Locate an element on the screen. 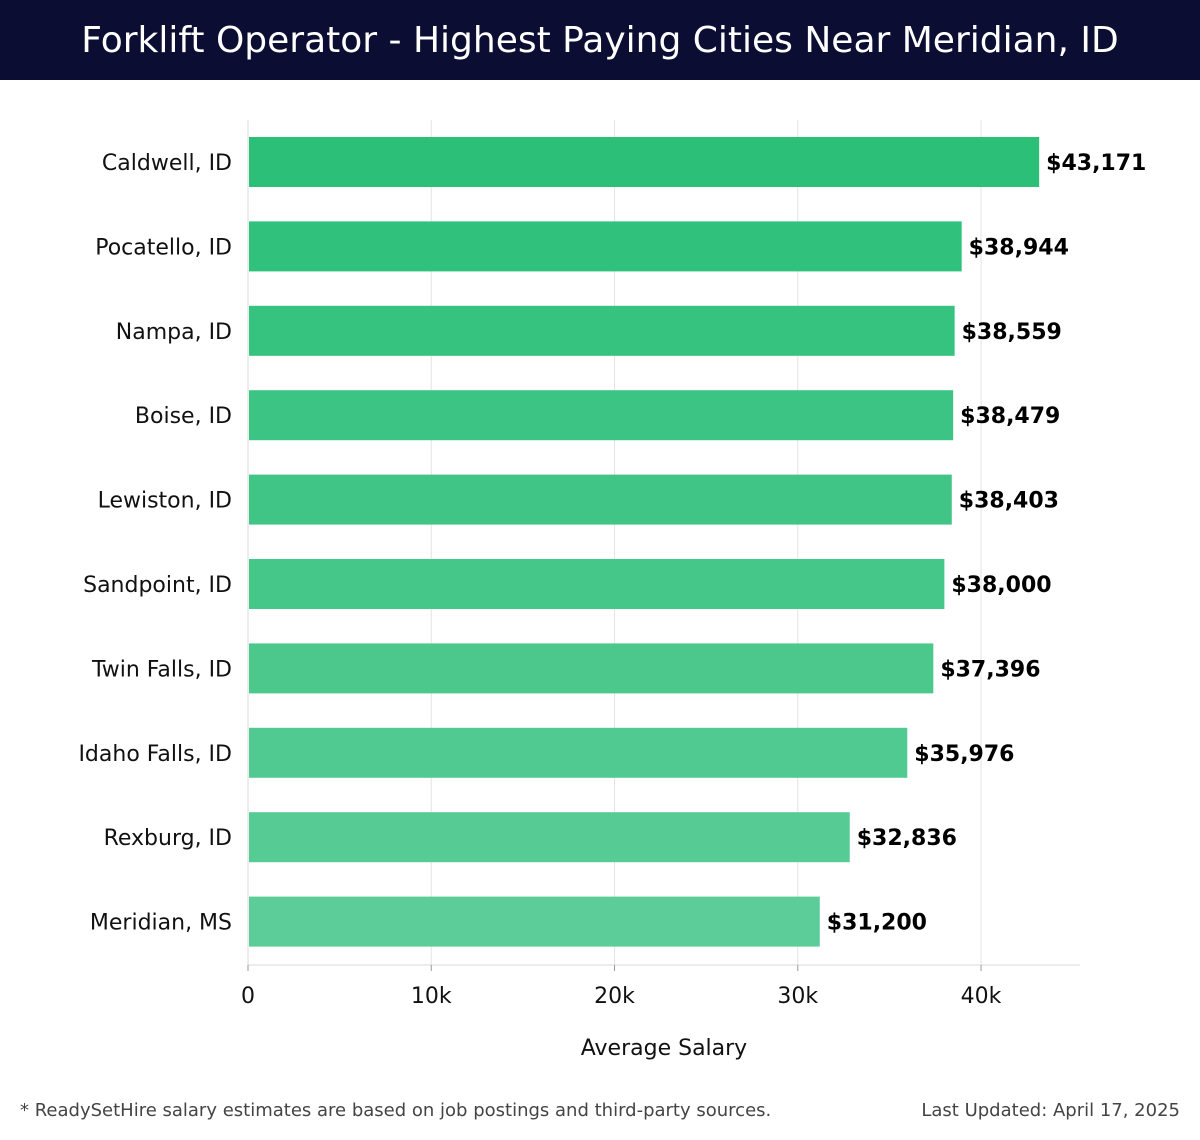 The image size is (1200, 1140). value-label: $32,836 is located at coordinates (907, 838).